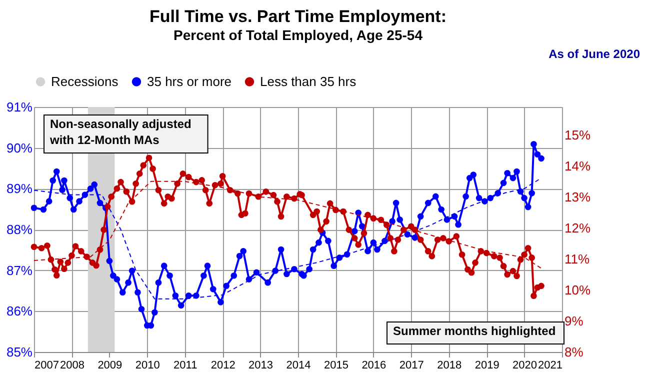 This screenshot has height=384, width=649. Describe the element at coordinates (298, 366) in the screenshot. I see `x-tick-label: 2014` at that location.